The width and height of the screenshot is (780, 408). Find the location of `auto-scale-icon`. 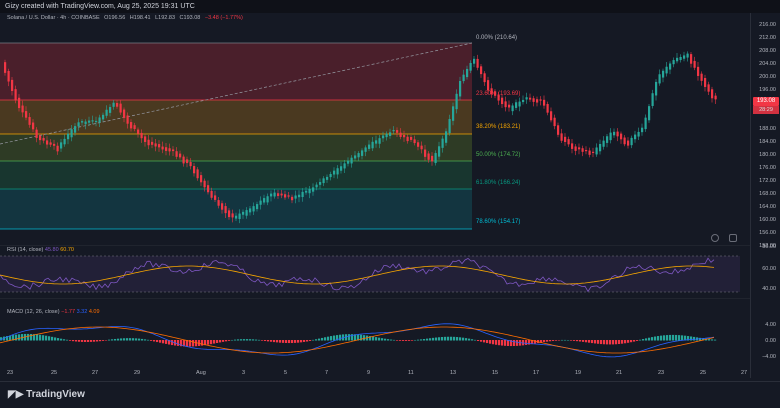

auto-scale-icon is located at coordinates (733, 238).